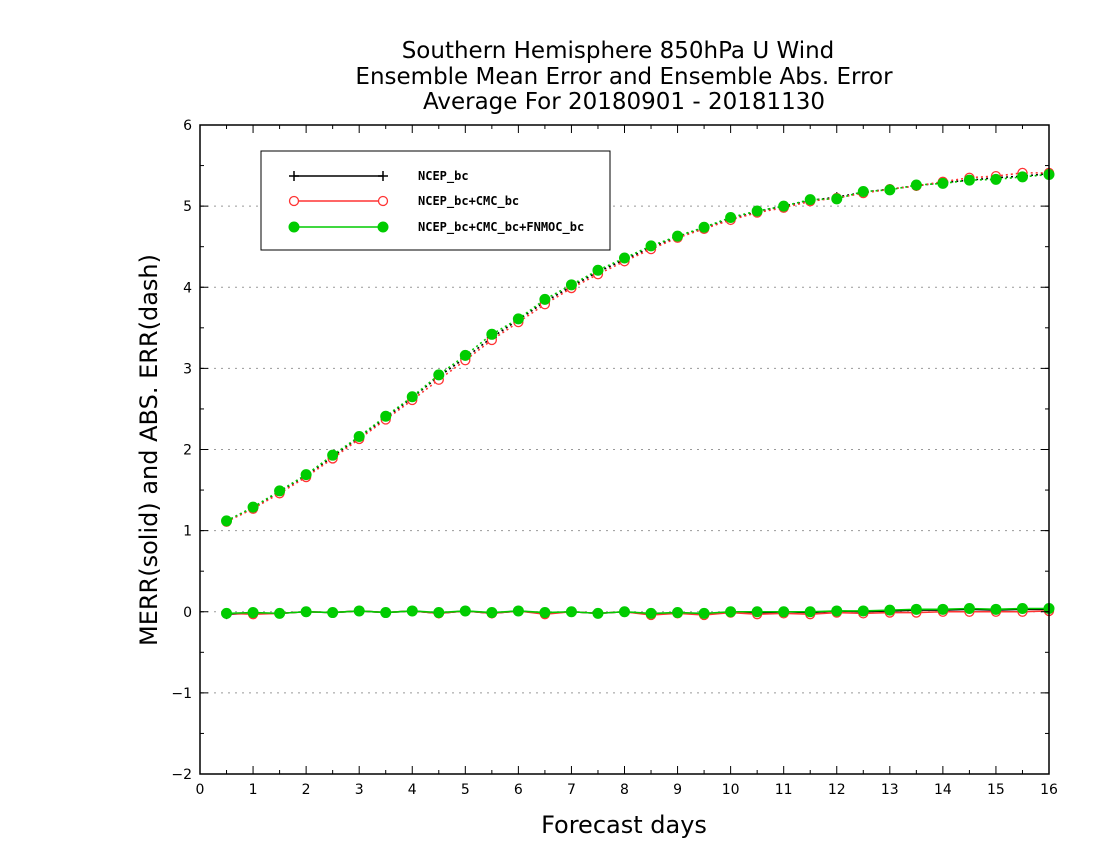 This screenshot has height=850, width=1100. I want to click on x-tick-label: 13, so click(890, 790).